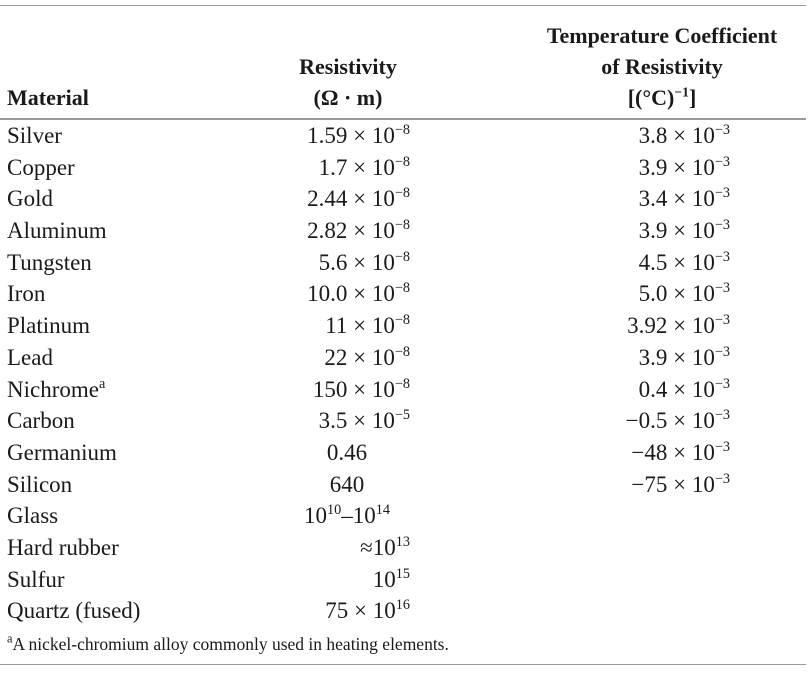  I want to click on table-row: Glass 1010–1014, so click(406, 516).